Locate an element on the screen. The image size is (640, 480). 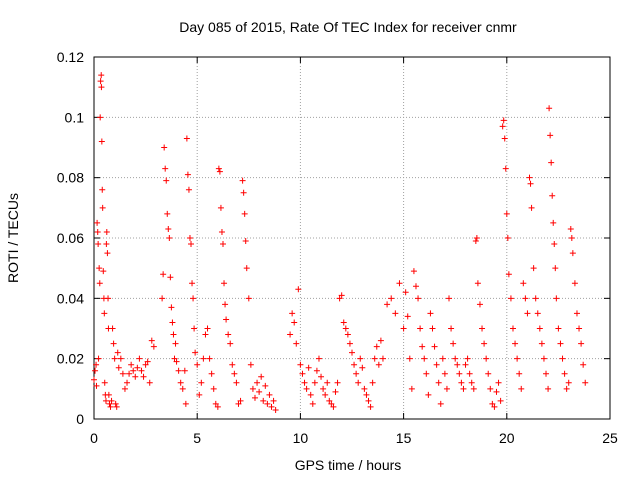
y-tick-label: 0.08 is located at coordinates (70, 178).